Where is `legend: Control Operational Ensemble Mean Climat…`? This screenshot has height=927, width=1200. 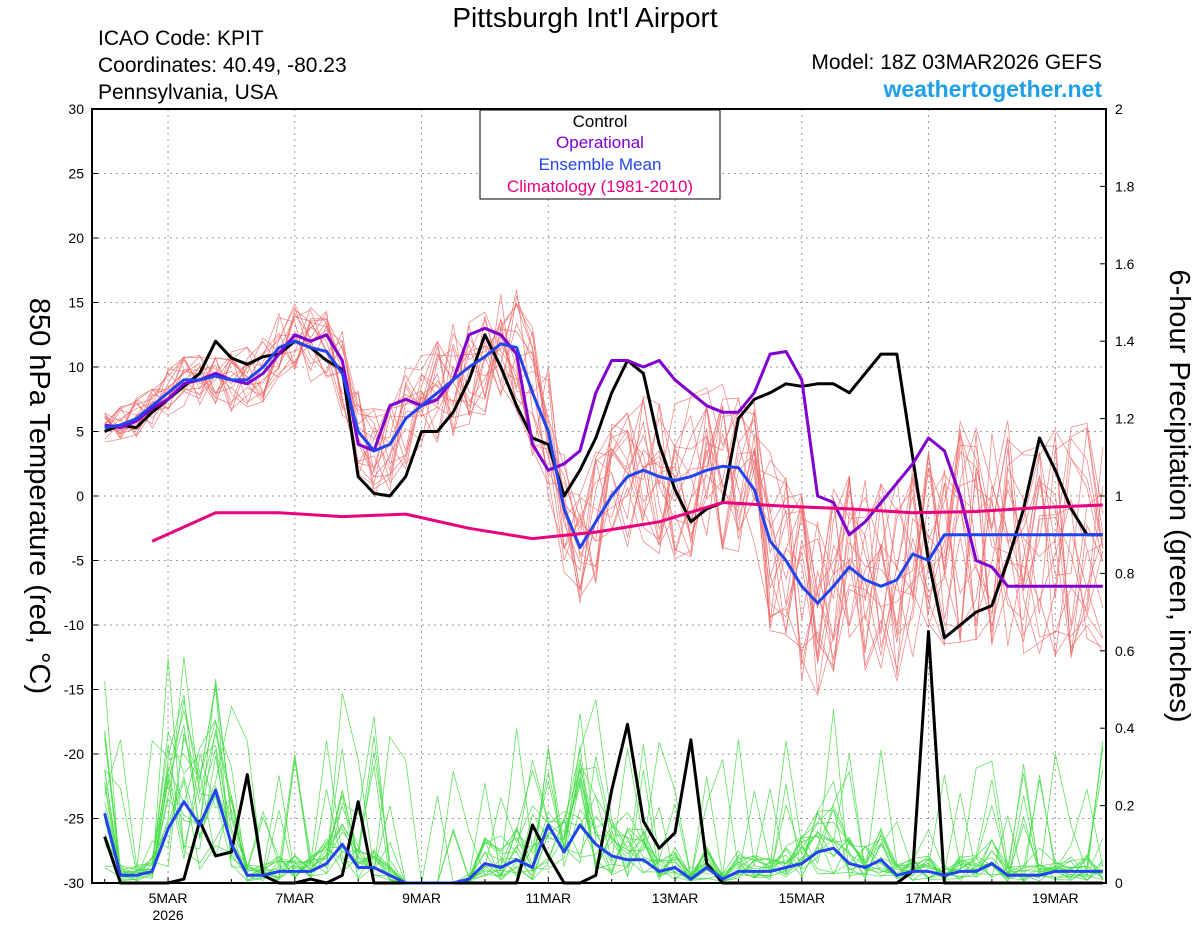
legend: Control Operational Ensemble Mean Climat… is located at coordinates (600, 154).